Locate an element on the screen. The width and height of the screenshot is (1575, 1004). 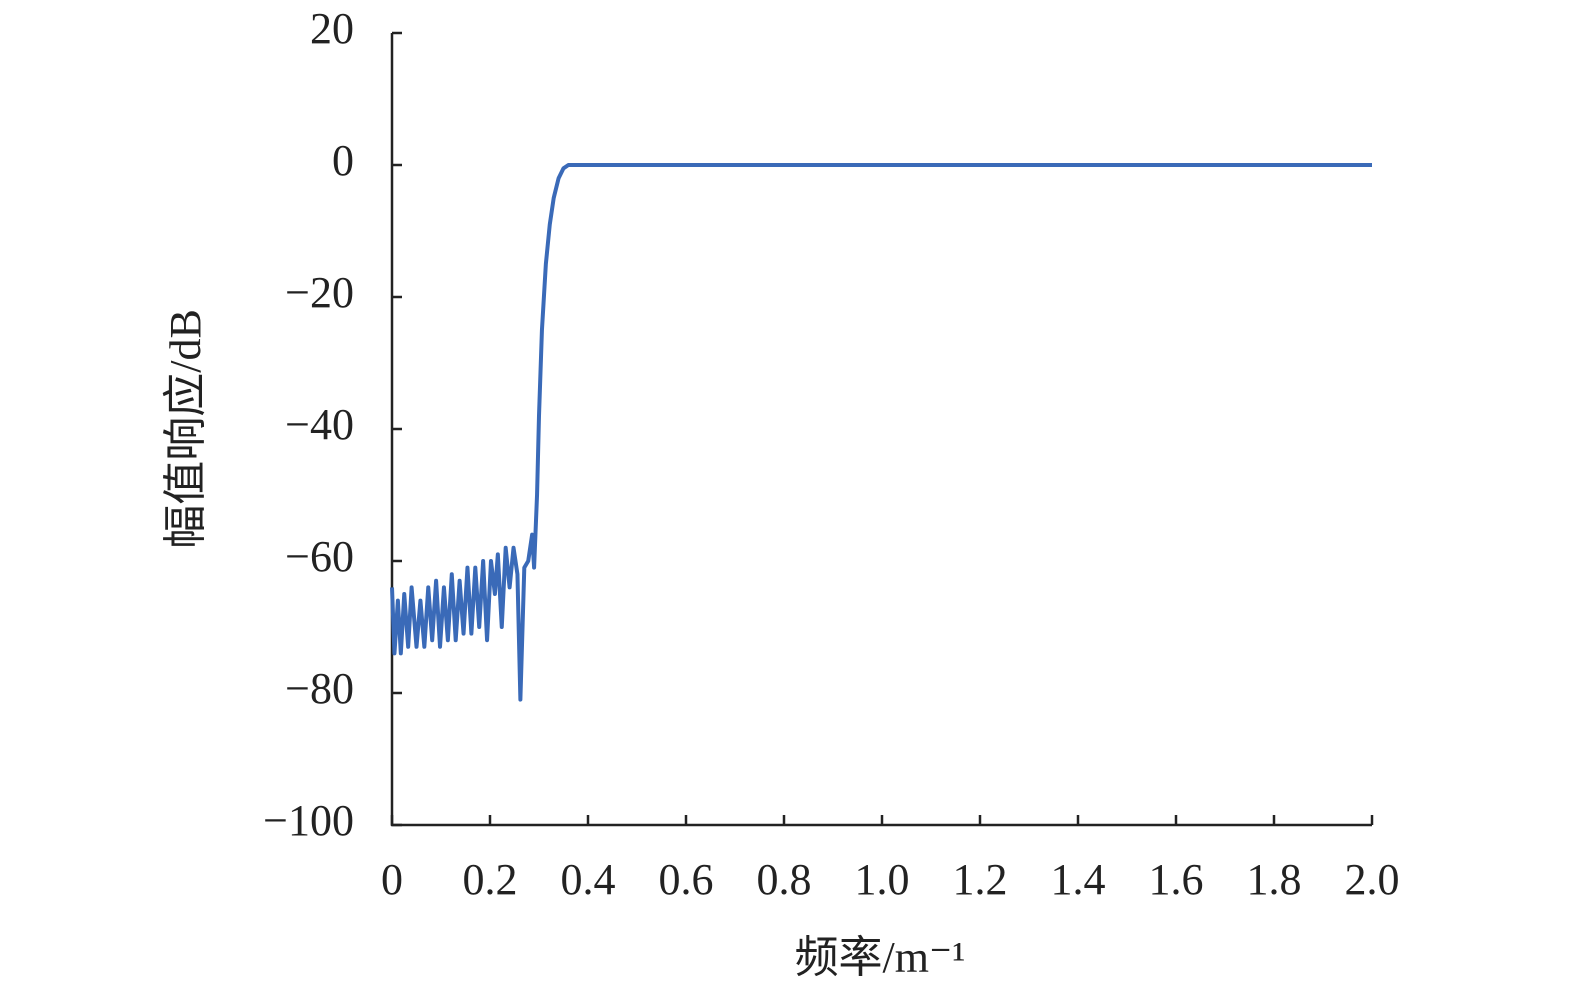
x-tick-label: 1.4 is located at coordinates (1078, 879).